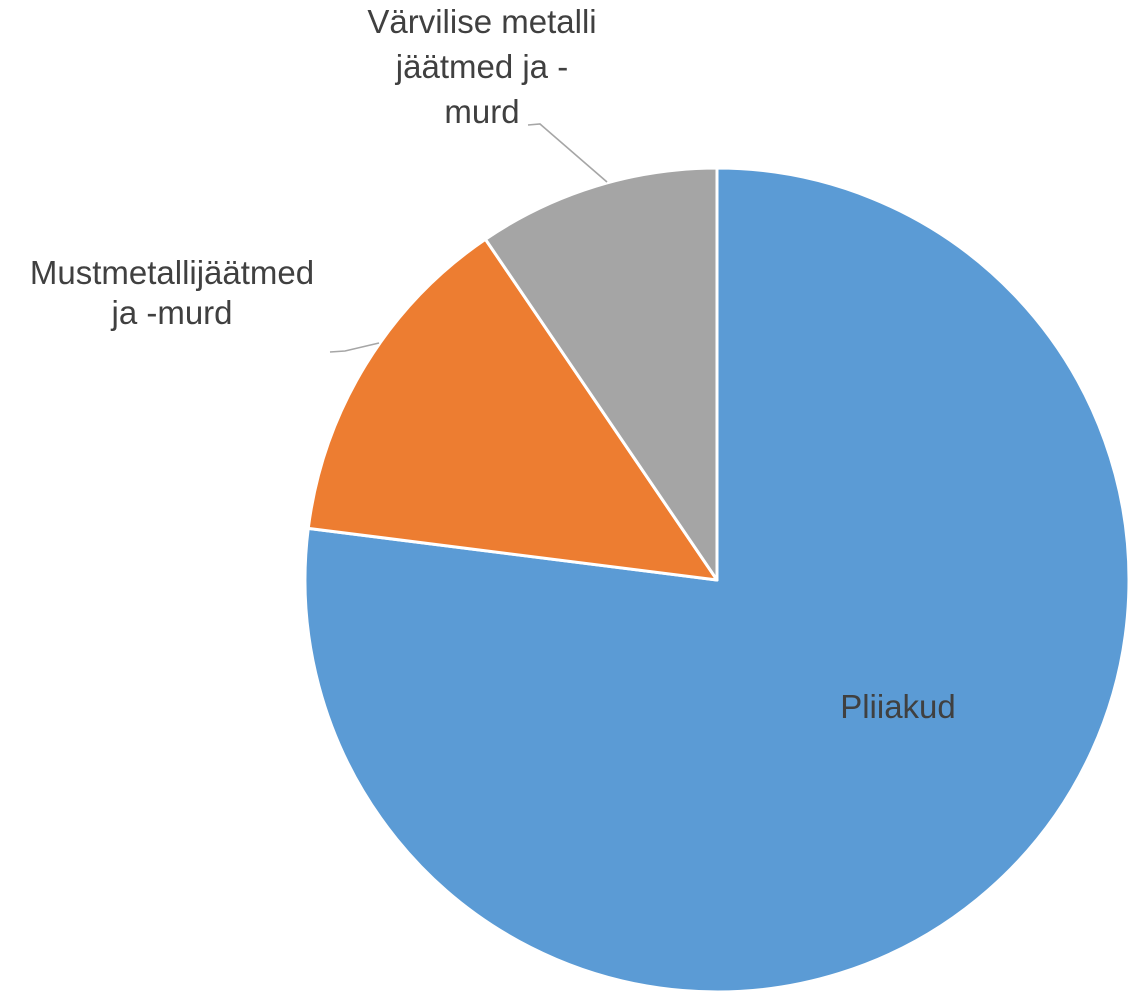 The width and height of the screenshot is (1138, 994). What do you see at coordinates (468, 238) in the screenshot?
I see `leader-lines` at bounding box center [468, 238].